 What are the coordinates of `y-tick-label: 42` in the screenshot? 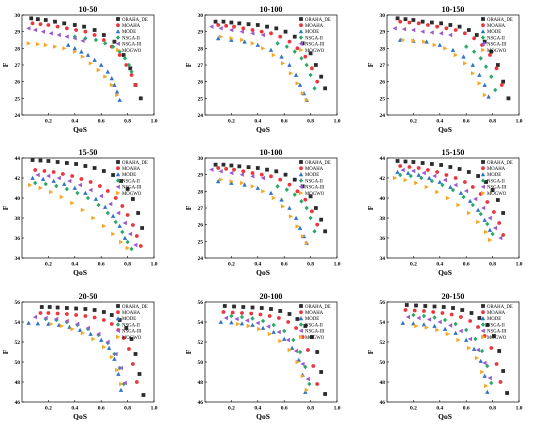 It's located at (18, 179).